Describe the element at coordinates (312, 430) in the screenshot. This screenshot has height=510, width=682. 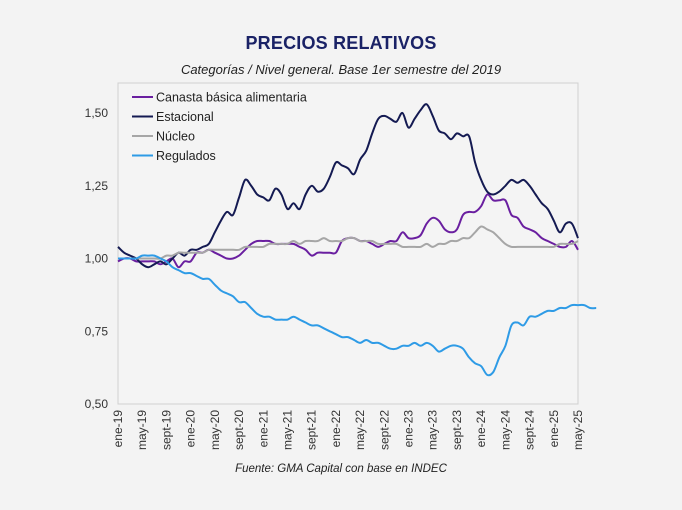
I see `x-tick-label: sept-21` at that location.